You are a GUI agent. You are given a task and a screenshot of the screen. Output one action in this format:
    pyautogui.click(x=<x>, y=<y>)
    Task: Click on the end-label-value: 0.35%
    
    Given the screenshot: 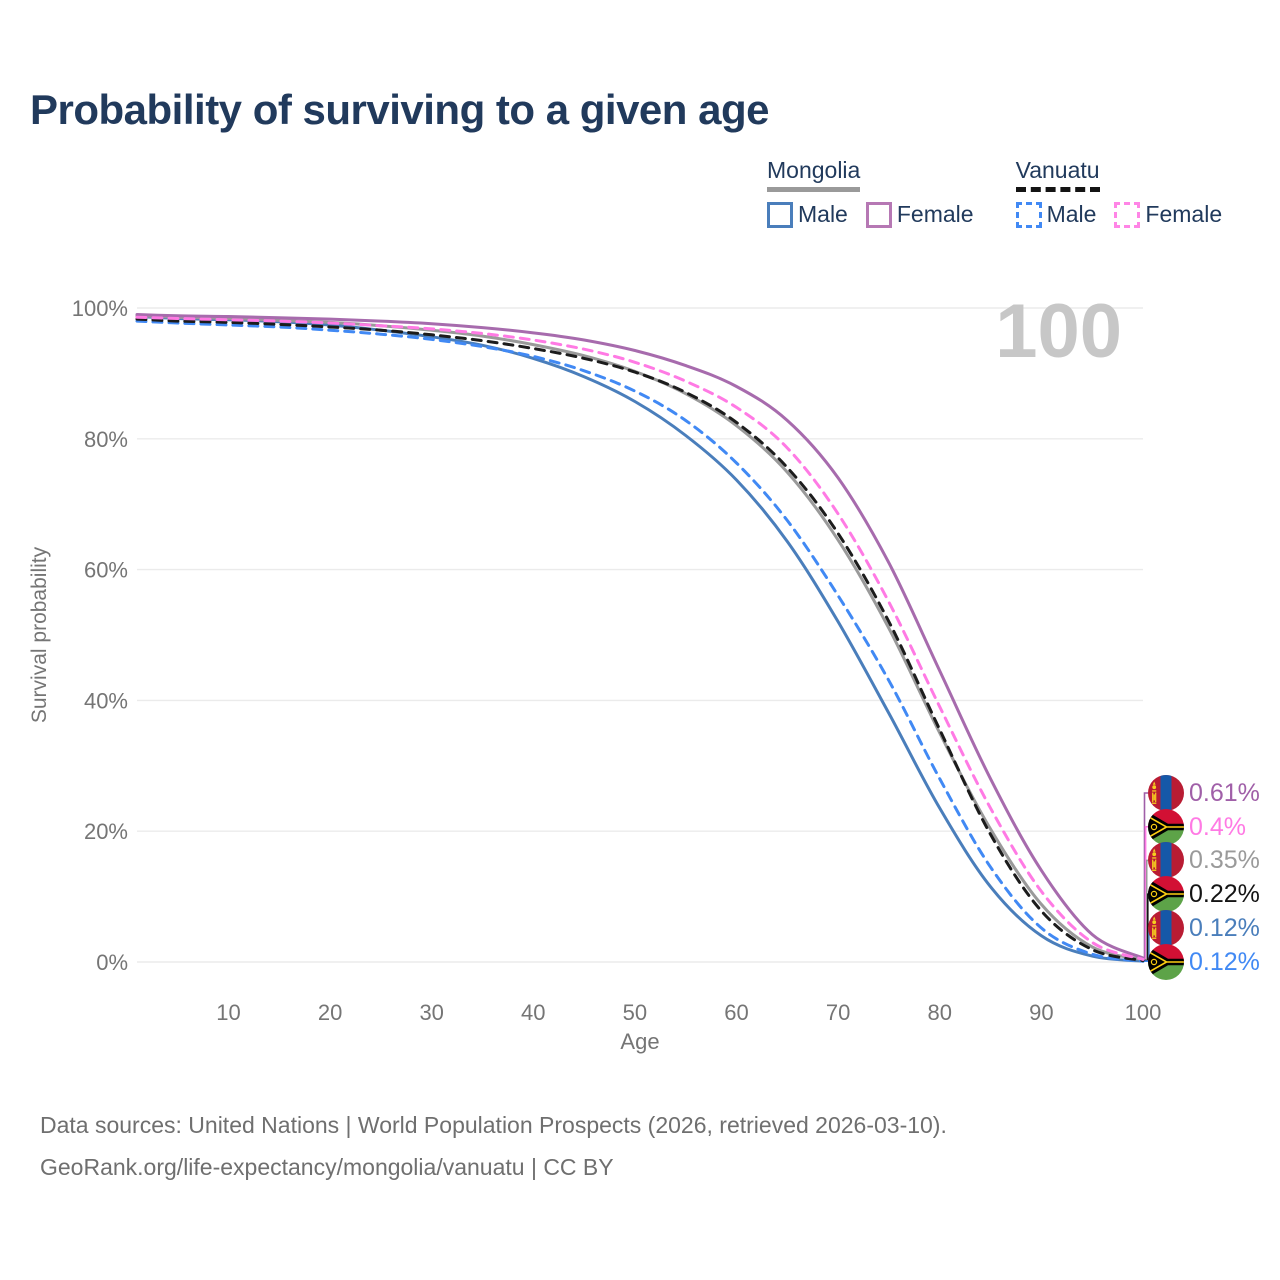 What is the action you would take?
    pyautogui.click(x=1224, y=860)
    